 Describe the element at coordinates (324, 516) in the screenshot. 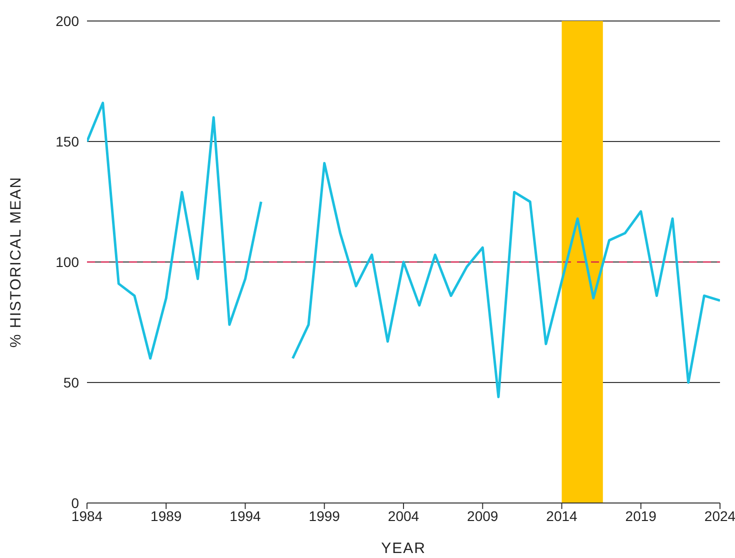

I see `x-tick-label: 1999` at that location.